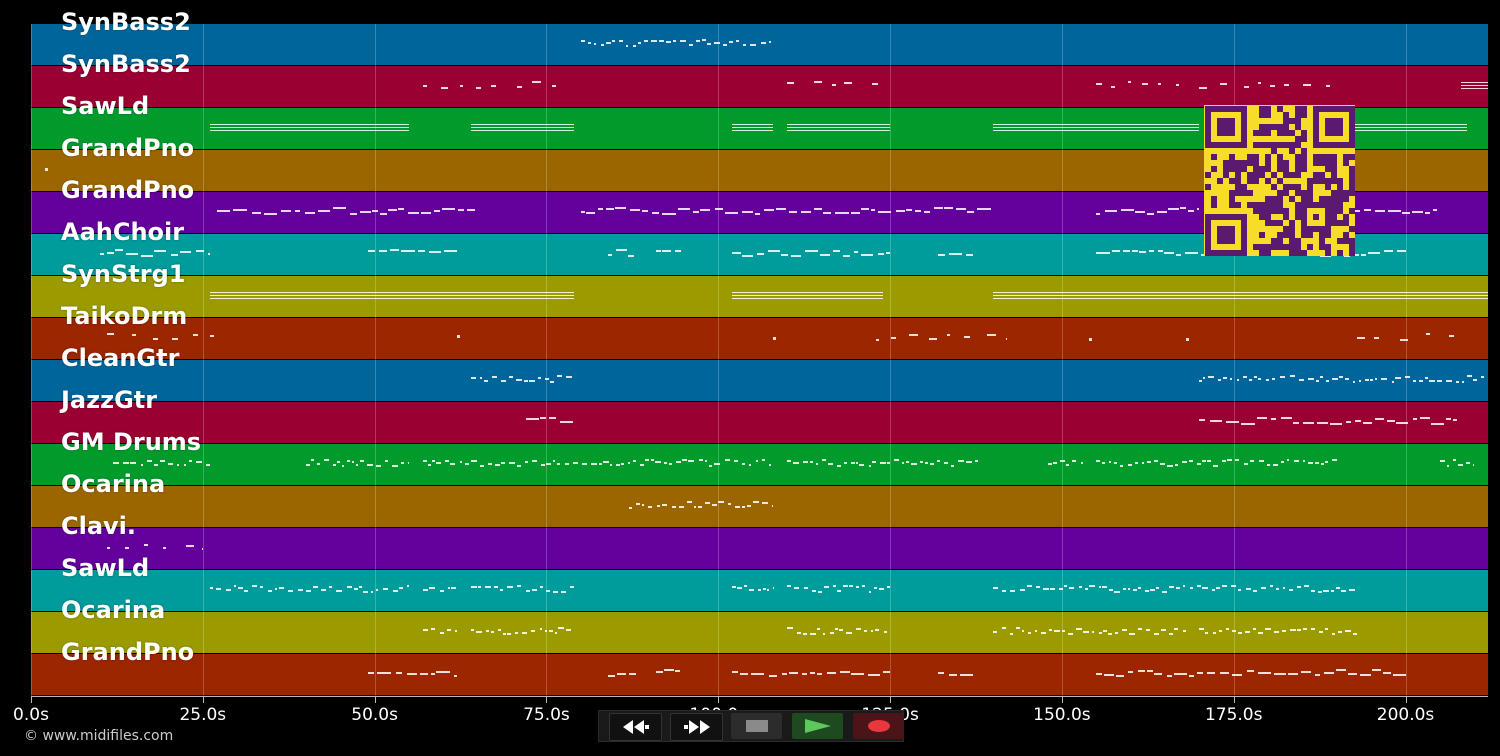 The image size is (1500, 756). Describe the element at coordinates (635, 727) in the screenshot. I see `rewind-button` at that location.